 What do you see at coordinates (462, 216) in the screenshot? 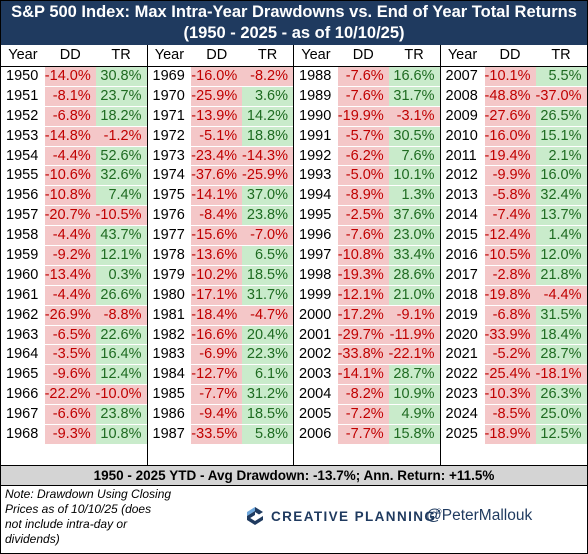
I see `year-cell: 2014` at bounding box center [462, 216].